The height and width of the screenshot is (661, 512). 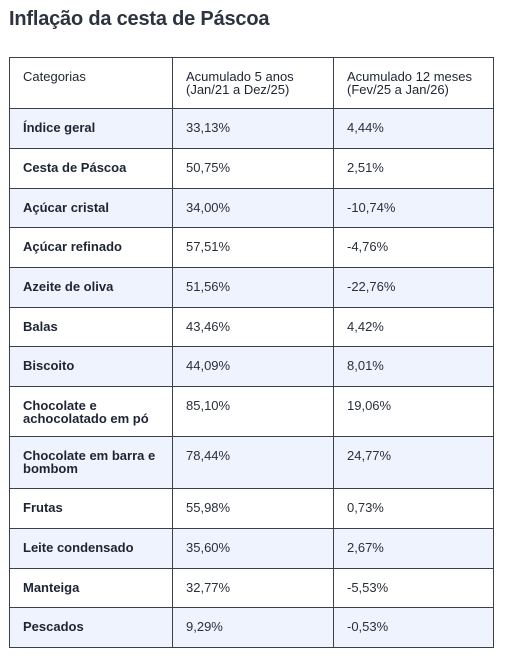 I want to click on table-row: Açúcar cristal 34,00% -10,74%, so click(x=251, y=208).